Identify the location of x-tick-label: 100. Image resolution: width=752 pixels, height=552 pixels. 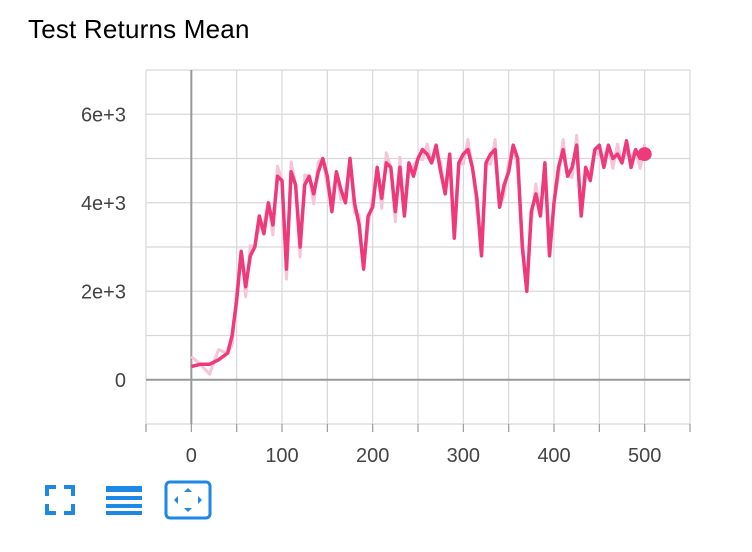
(281, 456).